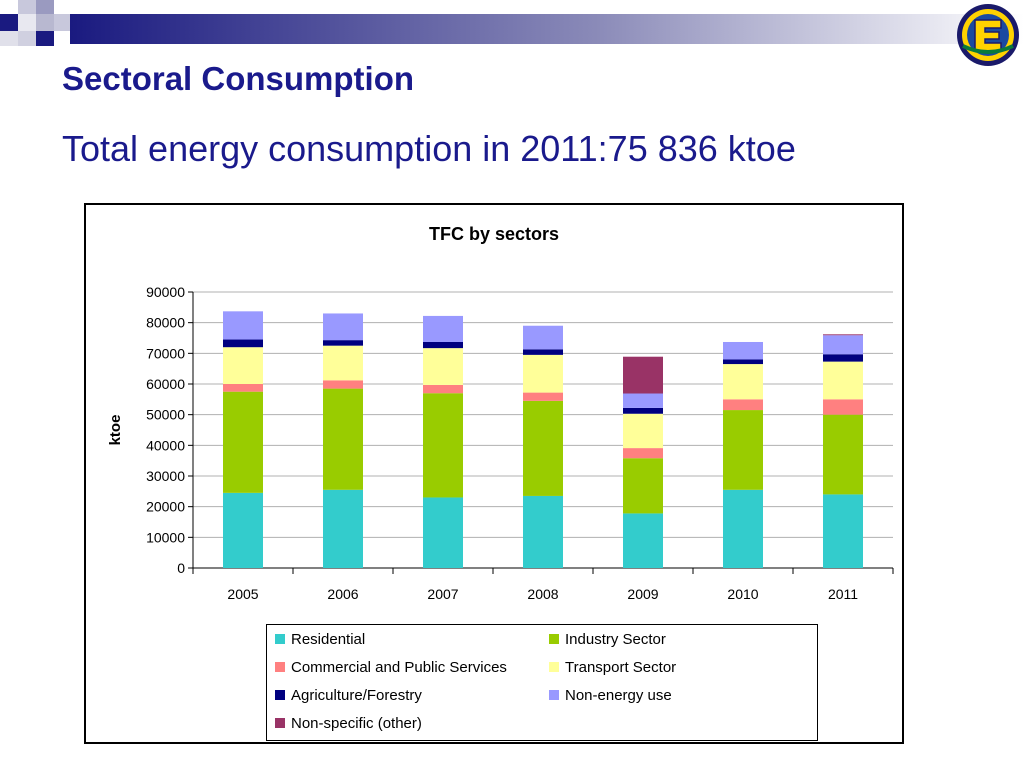 The width and height of the screenshot is (1024, 768). I want to click on y-tick-label: 50000, so click(165, 415).